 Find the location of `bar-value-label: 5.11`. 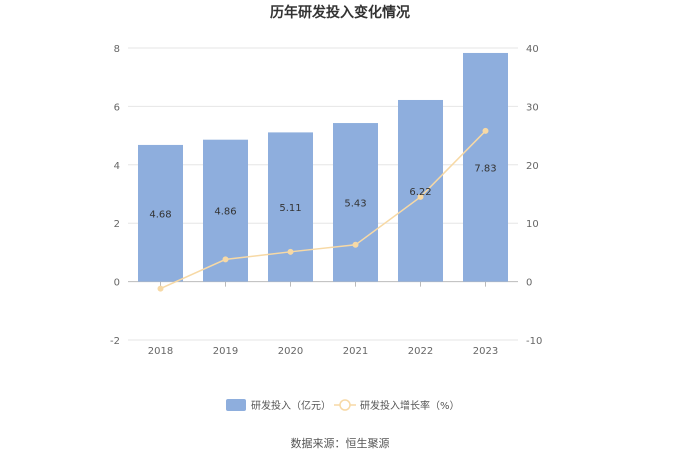

bar-value-label: 5.11 is located at coordinates (290, 208).